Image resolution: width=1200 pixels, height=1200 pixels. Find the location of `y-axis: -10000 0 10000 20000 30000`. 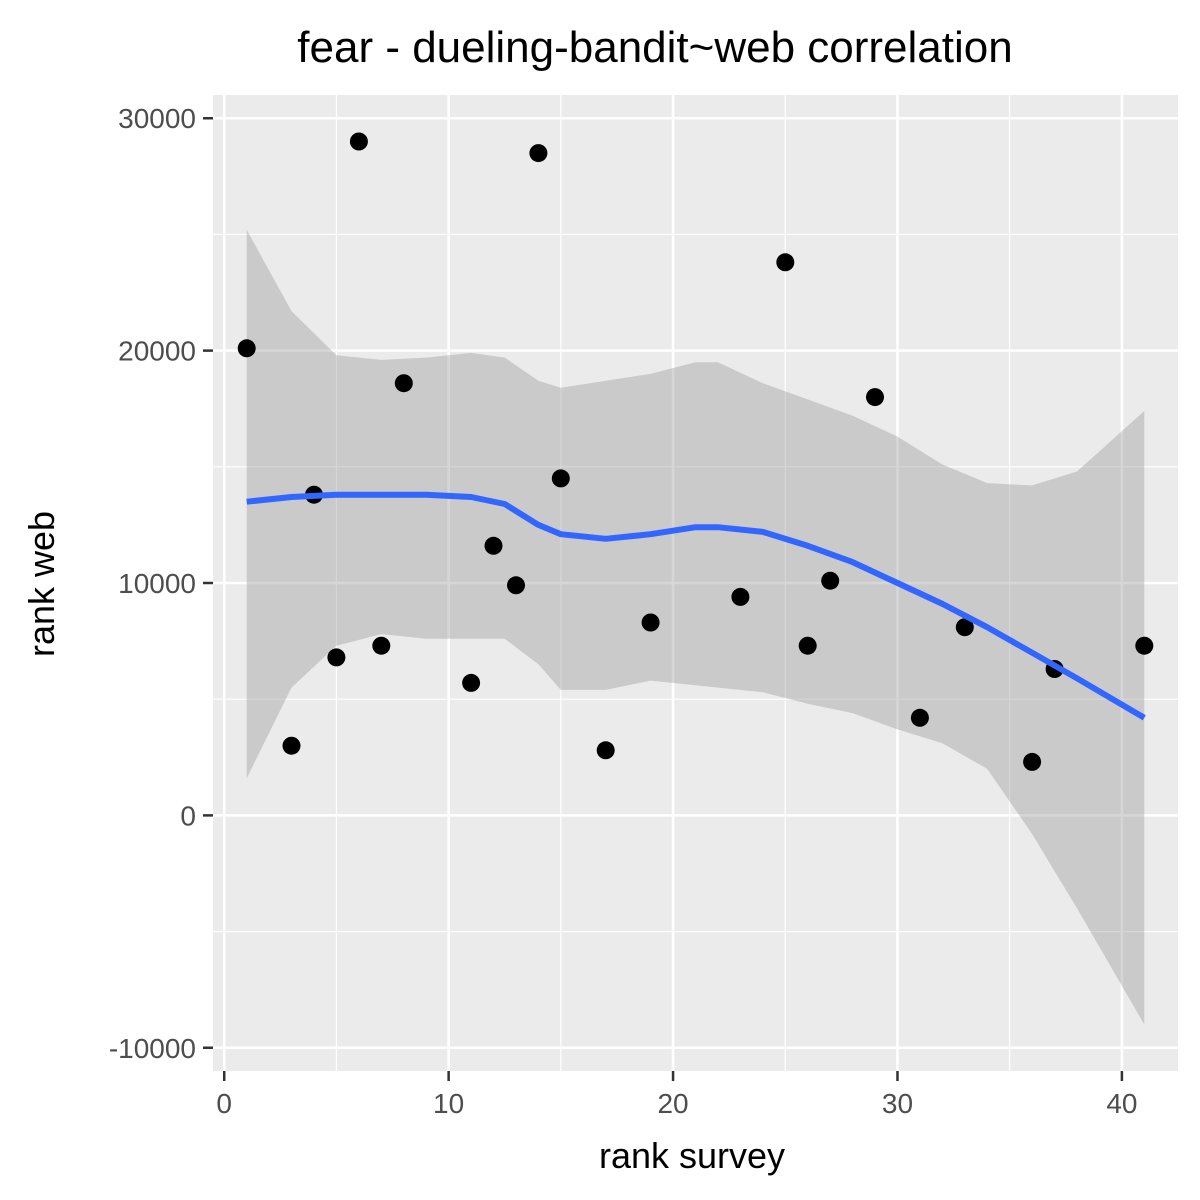

y-axis: -10000 0 10000 20000 30000 is located at coordinates (161, 583).